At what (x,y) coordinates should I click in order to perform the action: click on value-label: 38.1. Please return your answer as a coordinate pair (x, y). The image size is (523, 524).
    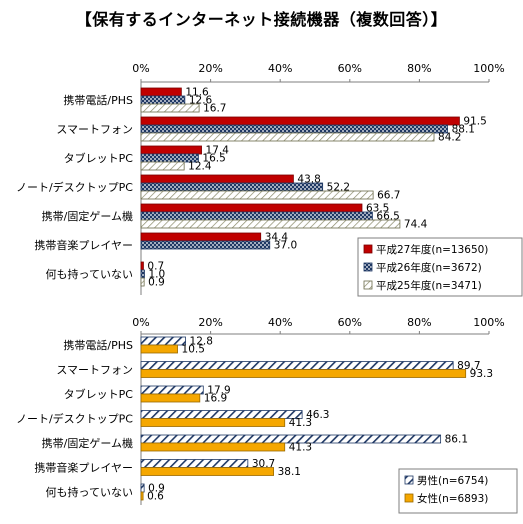
    Looking at the image, I should click on (289, 472).